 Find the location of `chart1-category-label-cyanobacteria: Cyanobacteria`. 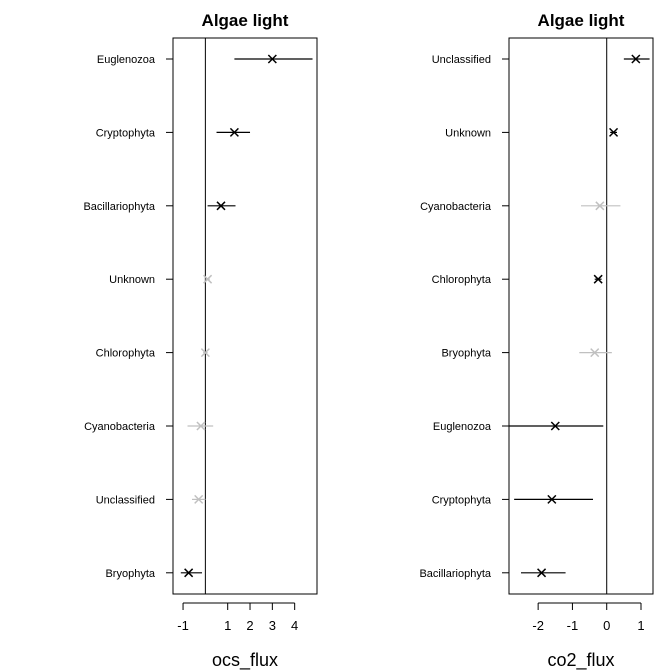

chart1-category-label-cyanobacteria: Cyanobacteria is located at coordinates (120, 427).